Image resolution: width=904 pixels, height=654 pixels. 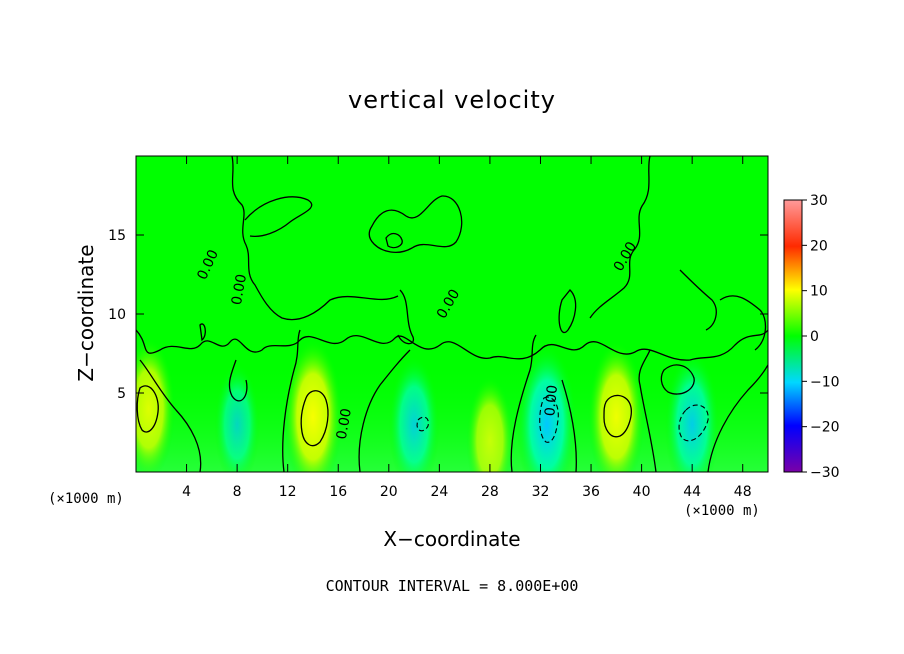 I want to click on colorbar-axis: 30 20 10 0 −10 −20 −30, so click(x=821, y=337).